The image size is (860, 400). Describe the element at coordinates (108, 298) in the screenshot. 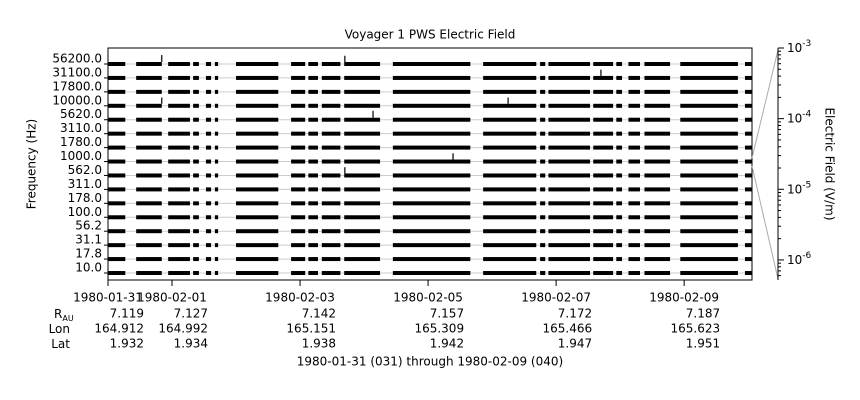

I see `x-tick-label: 1980-01-31` at that location.